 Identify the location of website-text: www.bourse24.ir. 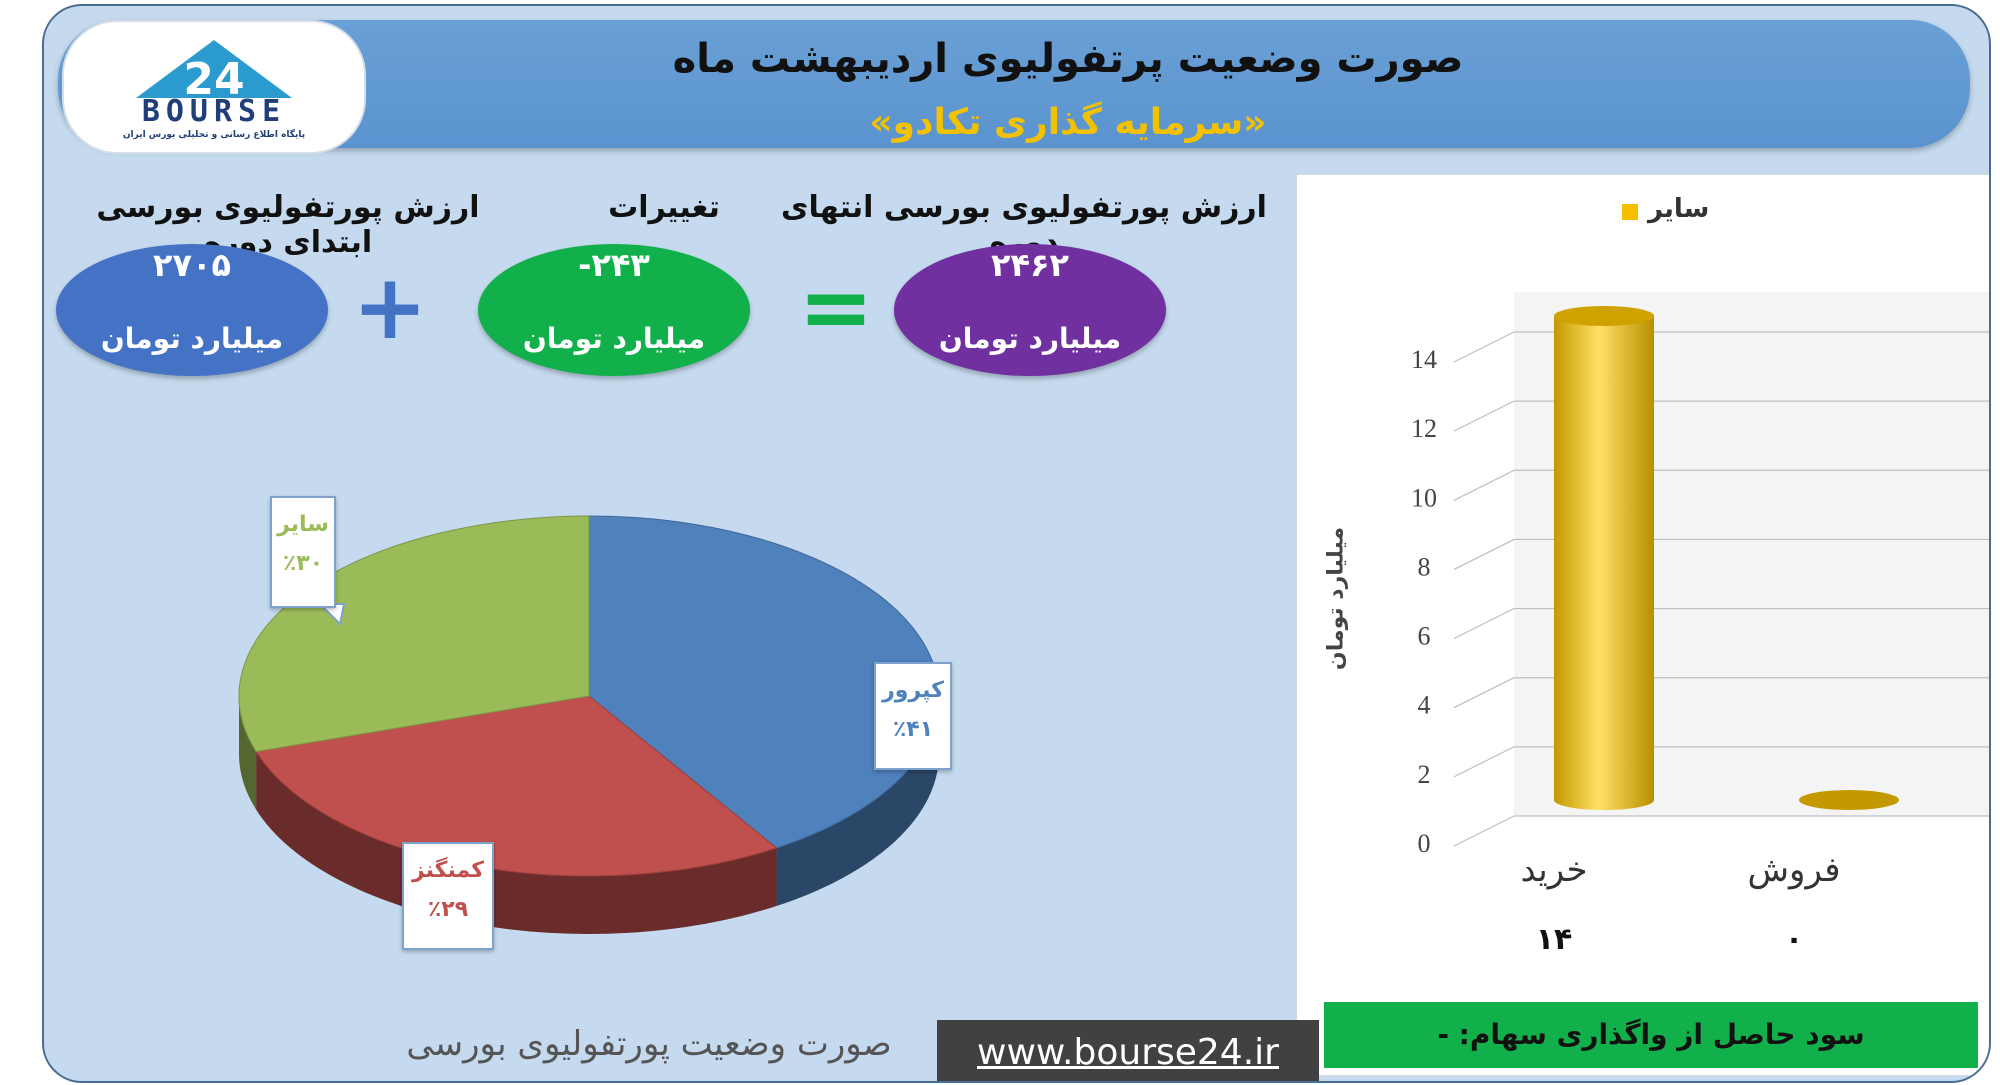
(1128, 1052).